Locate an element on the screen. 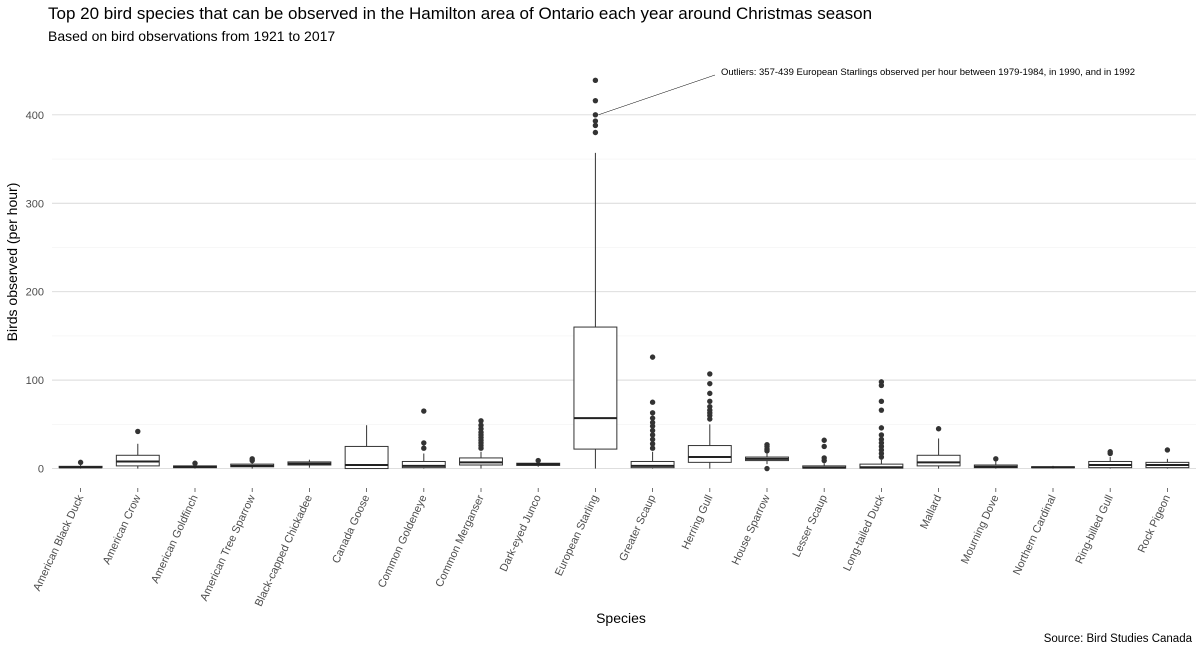 This screenshot has height=651, width=1200. box-long-tailed-duck is located at coordinates (881, 424).